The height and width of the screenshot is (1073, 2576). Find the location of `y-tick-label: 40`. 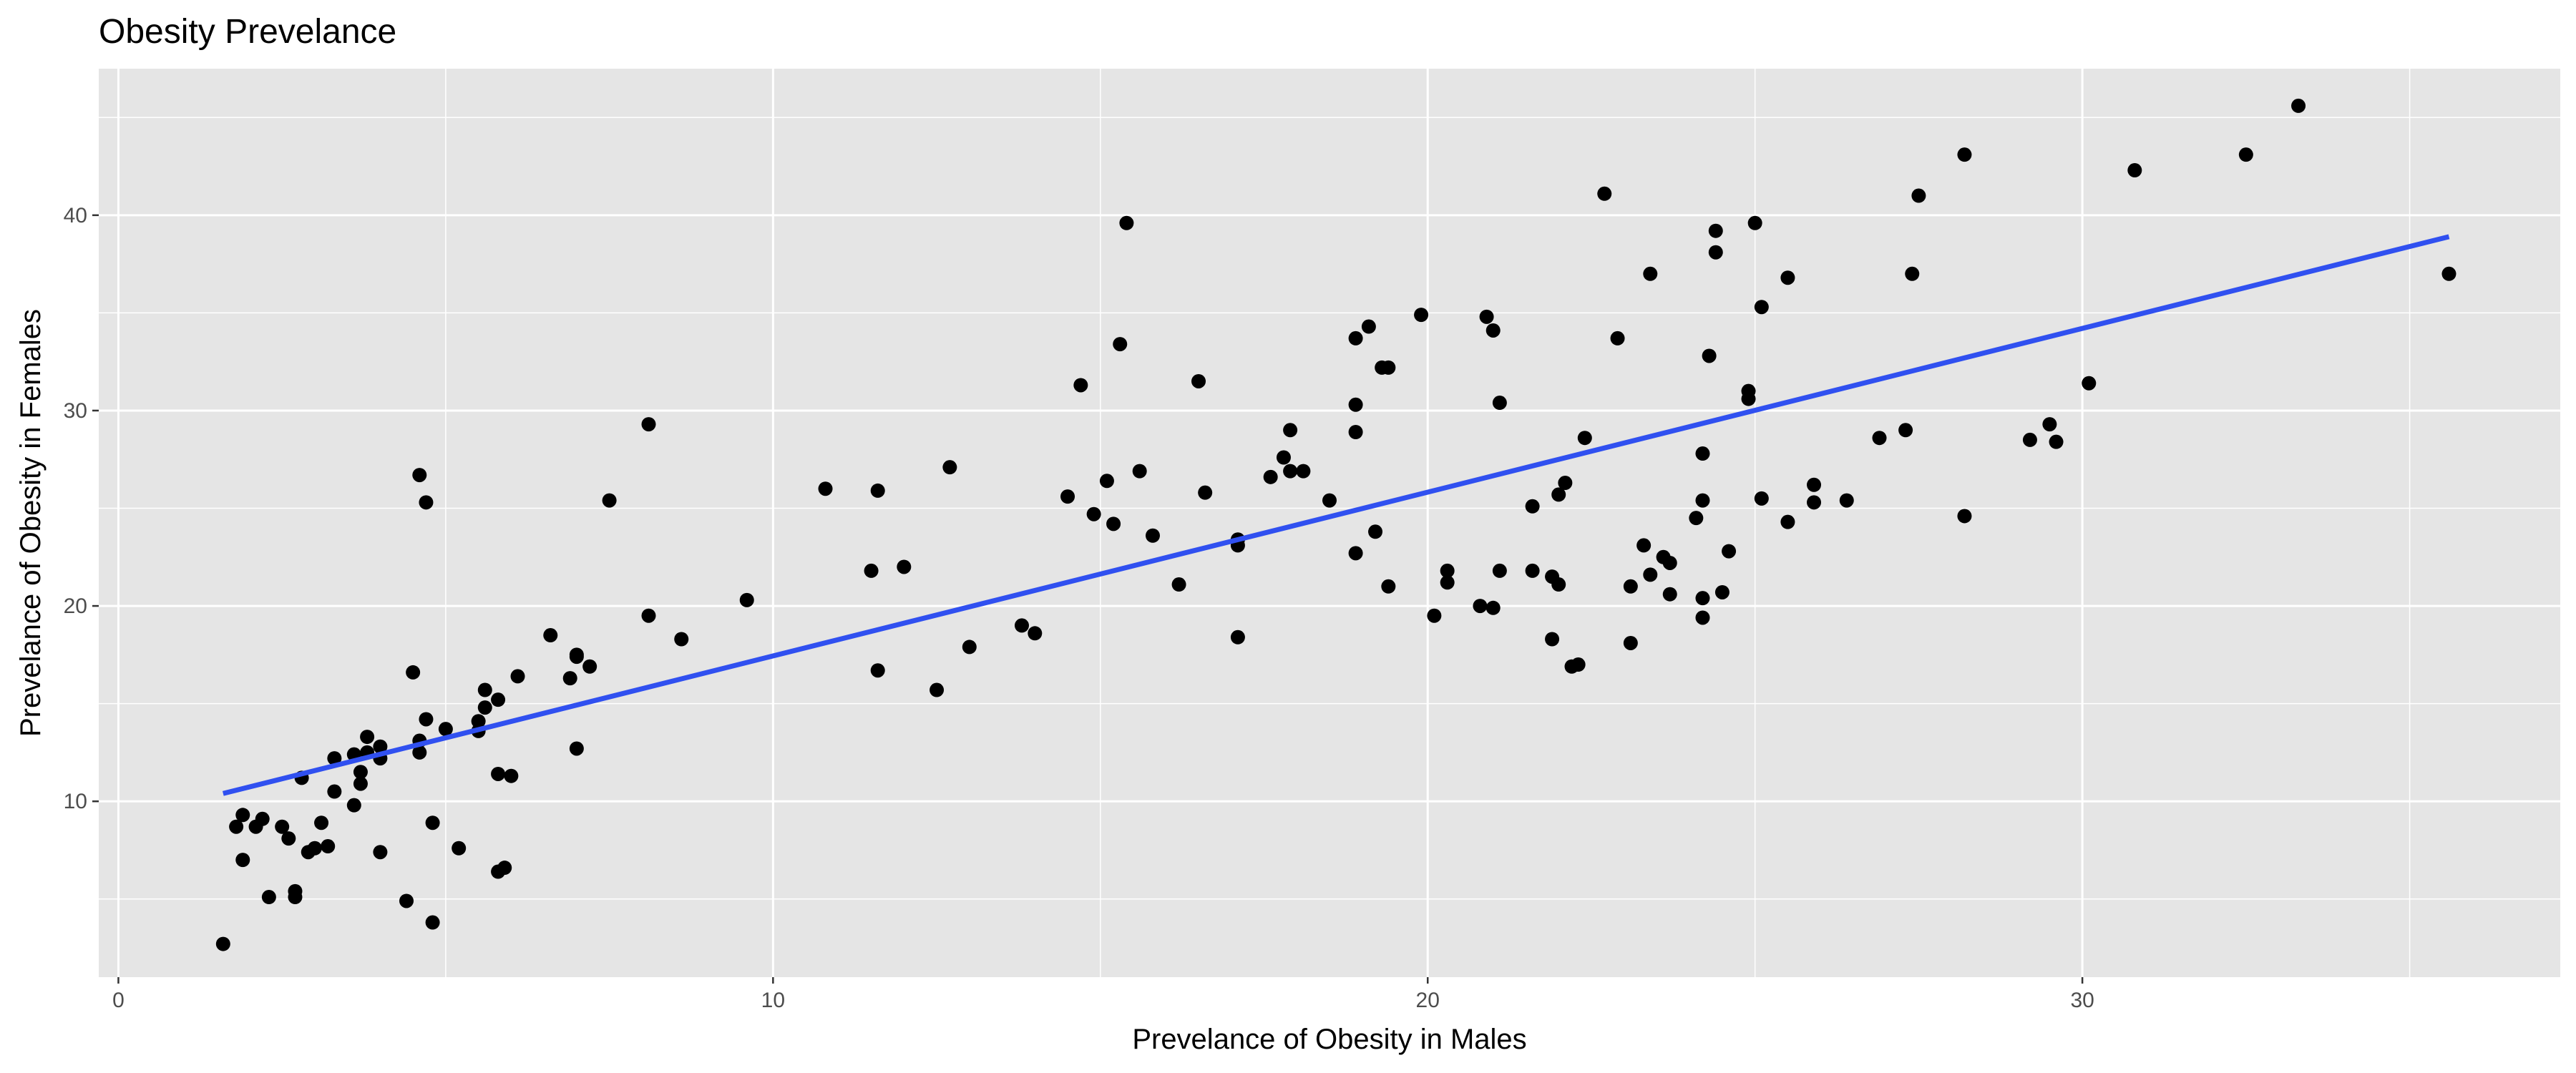

y-tick-label: 40 is located at coordinates (75, 215).